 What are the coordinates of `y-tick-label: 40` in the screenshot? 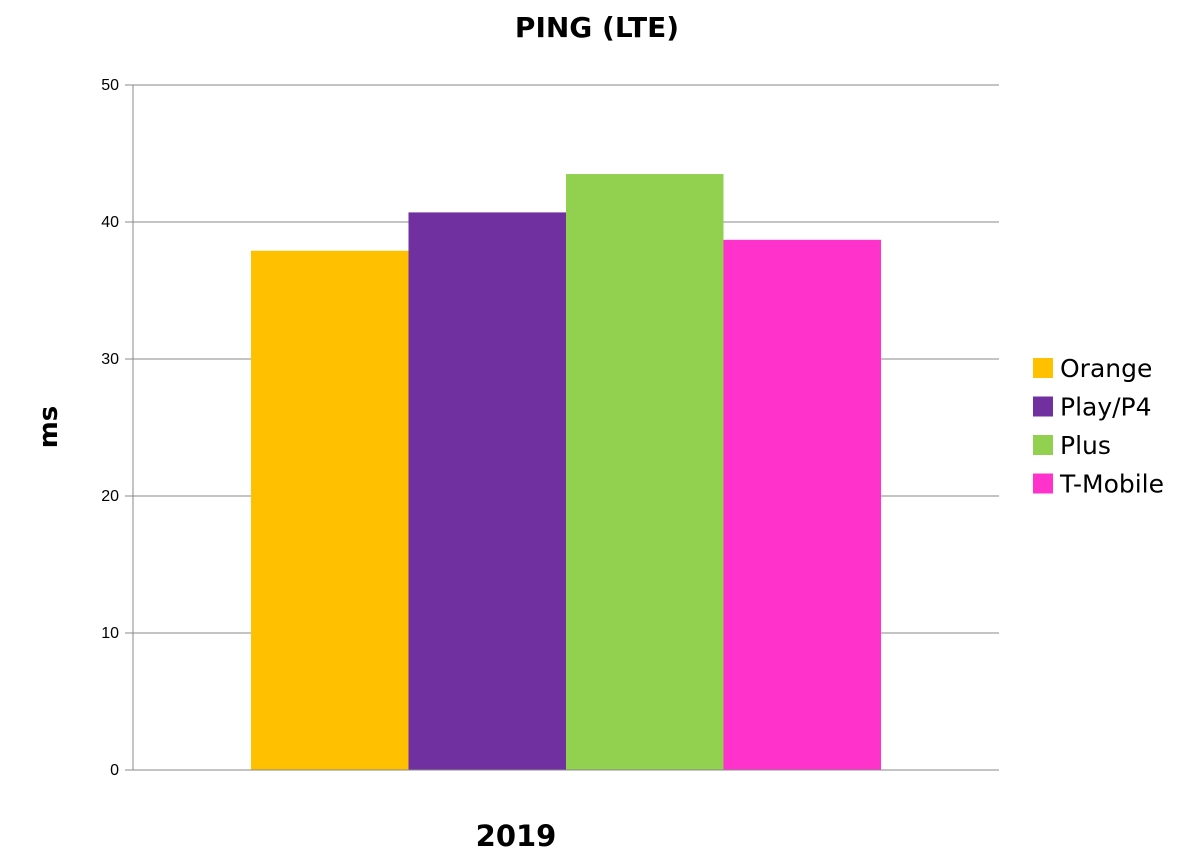 It's located at (110, 222).